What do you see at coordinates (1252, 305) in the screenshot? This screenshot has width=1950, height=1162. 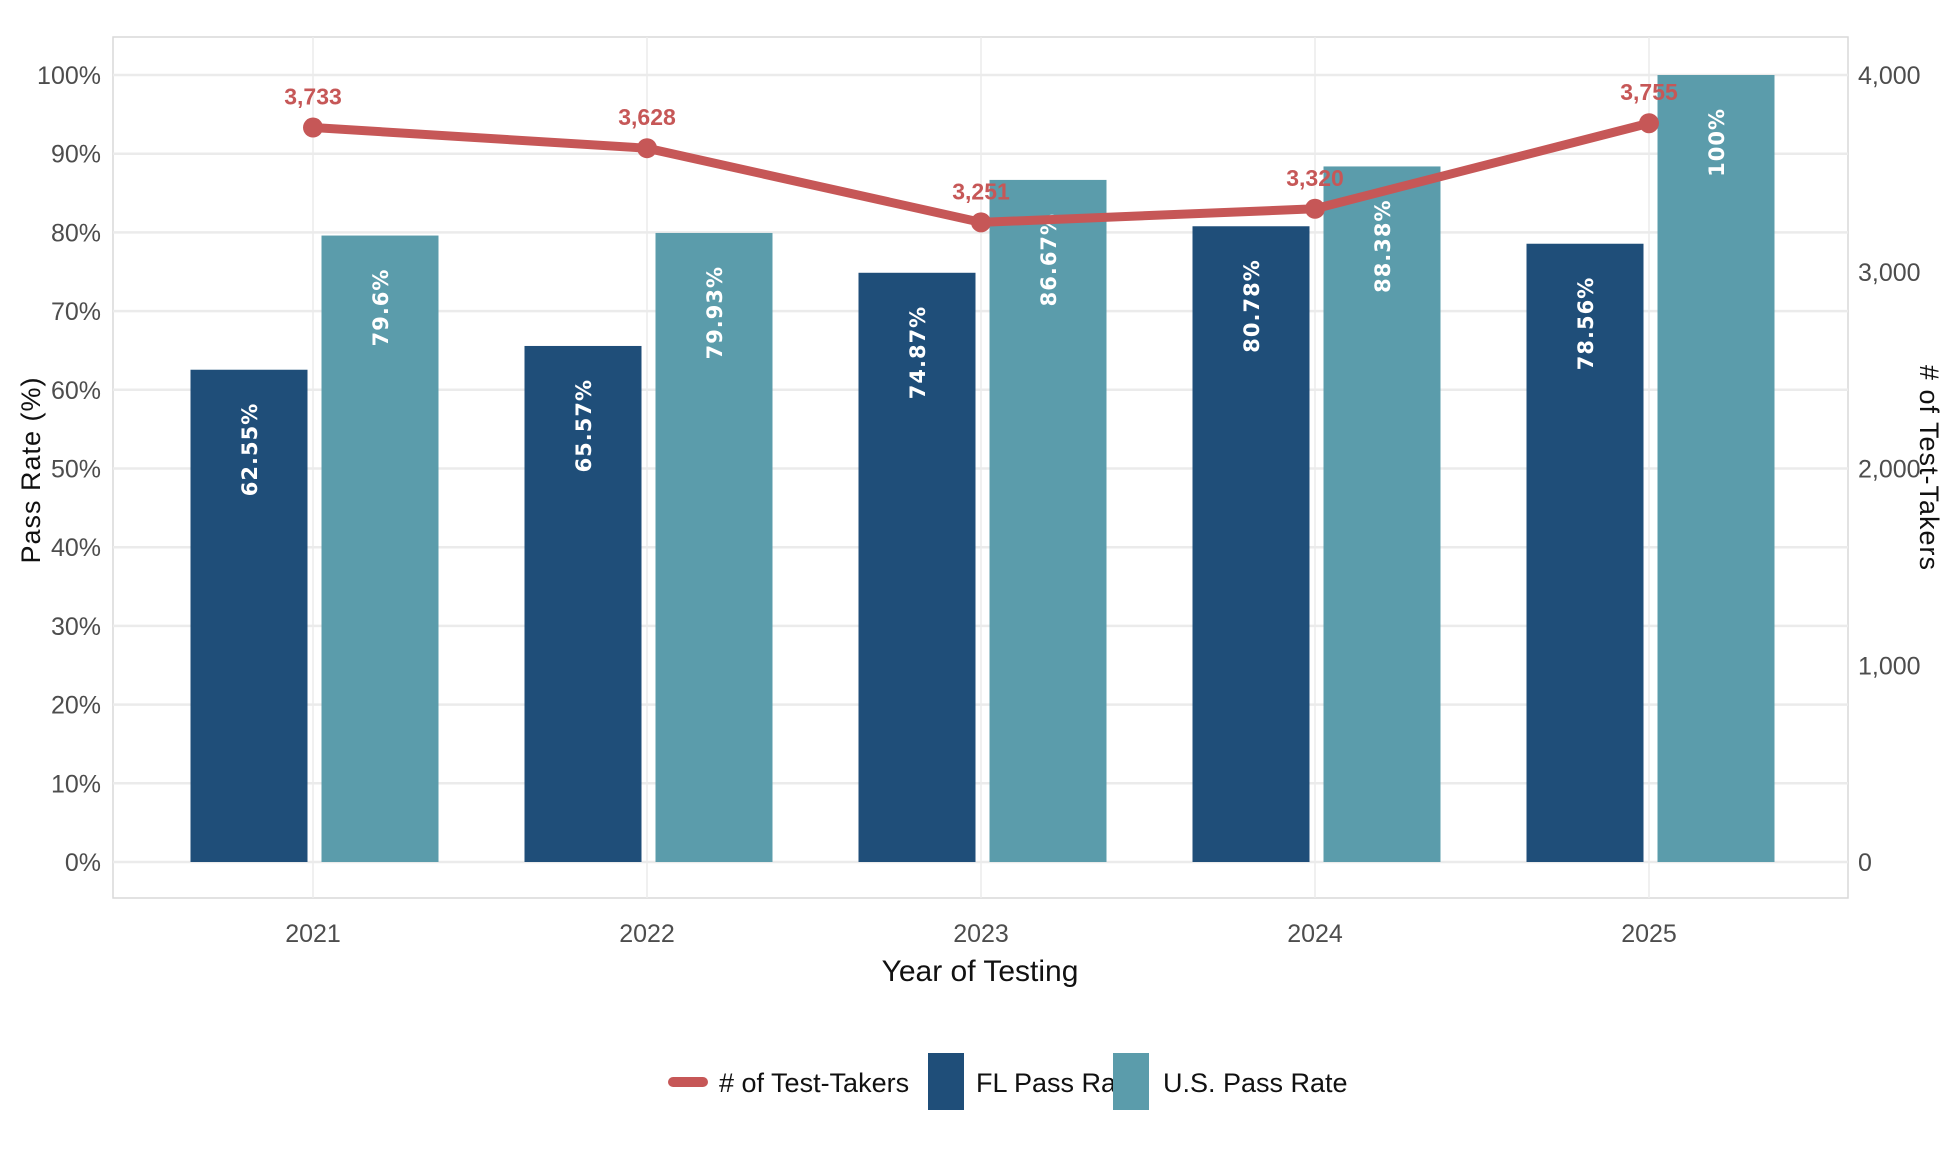 I see `fl-pass-rate-label: 80.78%` at bounding box center [1252, 305].